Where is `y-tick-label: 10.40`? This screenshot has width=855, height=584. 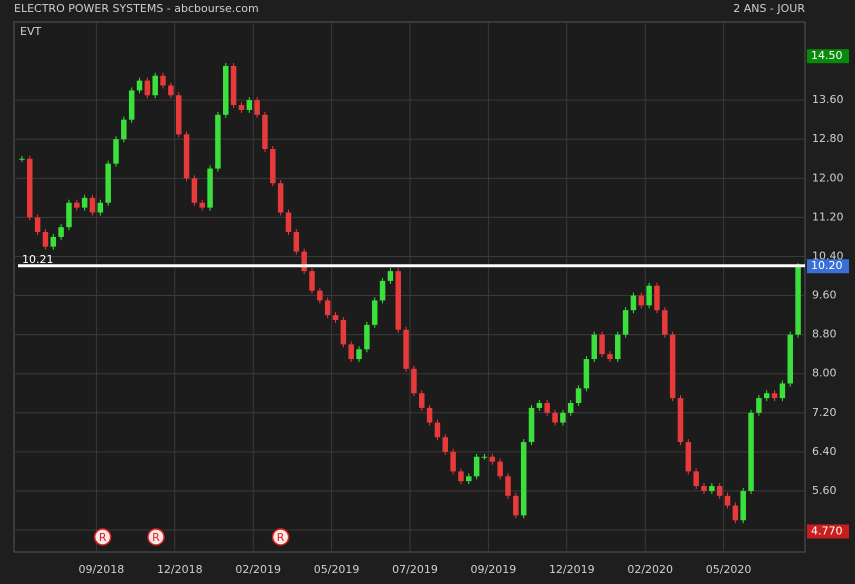 y-tick-label: 10.40 is located at coordinates (828, 255).